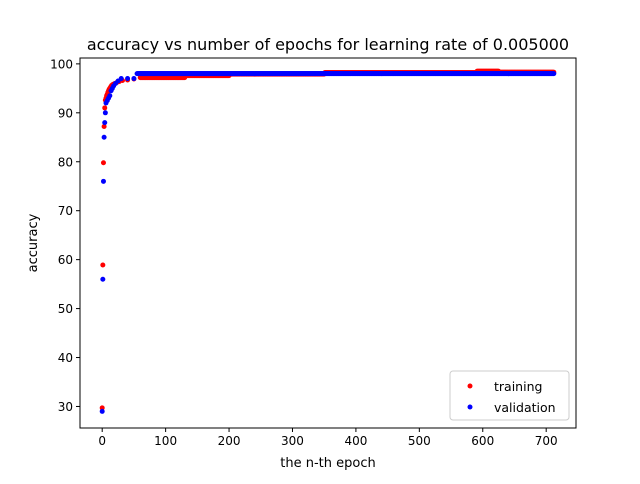 The width and height of the screenshot is (640, 484). Describe the element at coordinates (65, 407) in the screenshot. I see `y-tick-label: 30` at that location.